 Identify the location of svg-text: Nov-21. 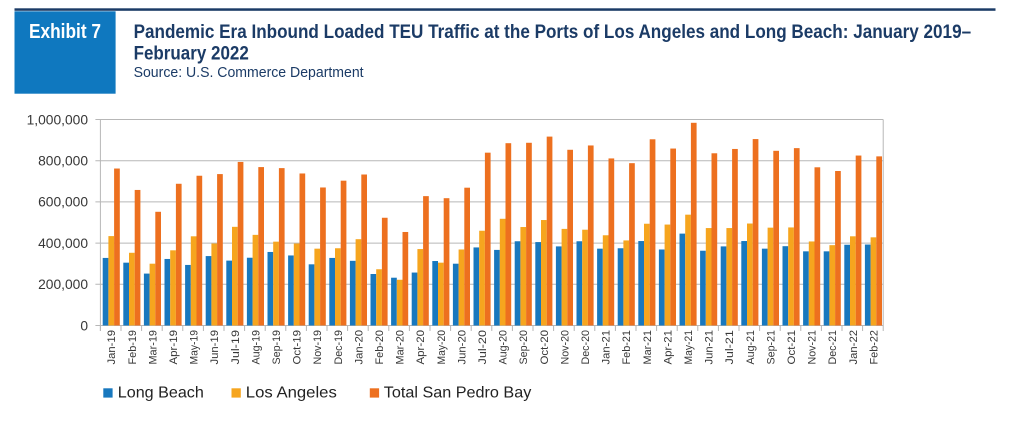
(813, 347).